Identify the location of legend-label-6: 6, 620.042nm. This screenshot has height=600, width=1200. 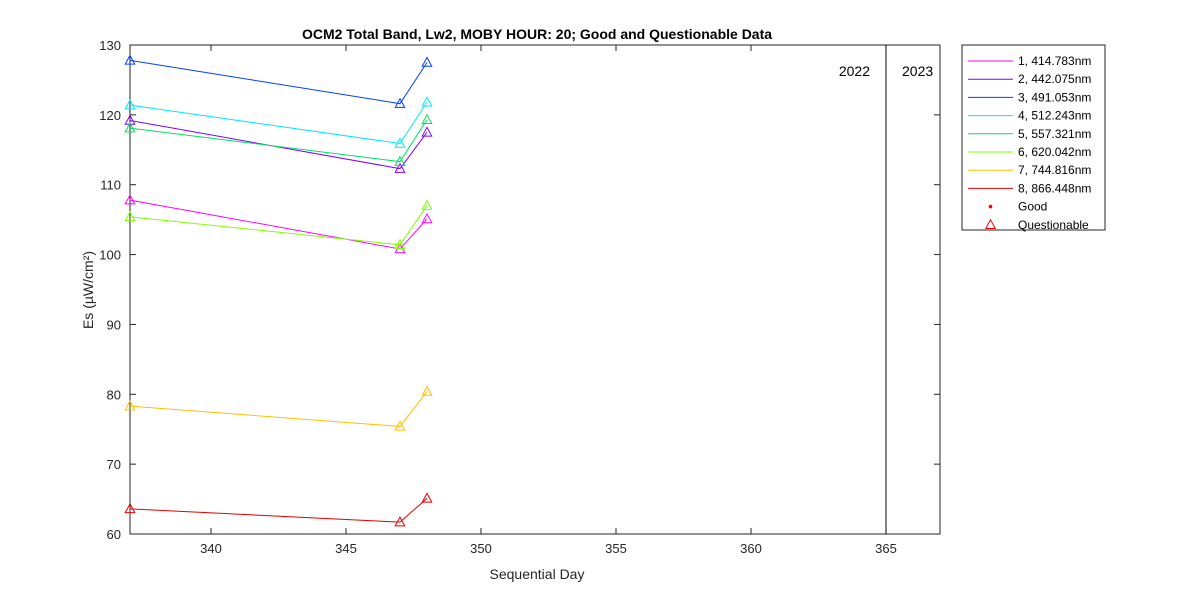
(1054, 152).